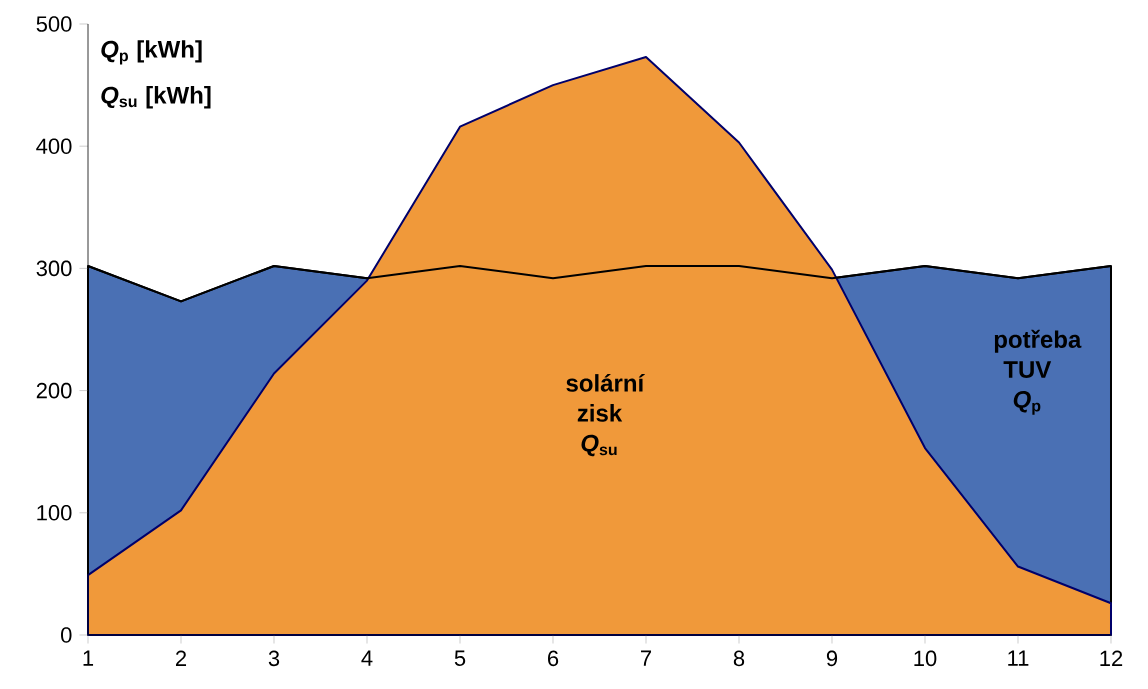 The width and height of the screenshot is (1148, 689). Describe the element at coordinates (832, 658) in the screenshot. I see `x-tick-label: 9` at that location.